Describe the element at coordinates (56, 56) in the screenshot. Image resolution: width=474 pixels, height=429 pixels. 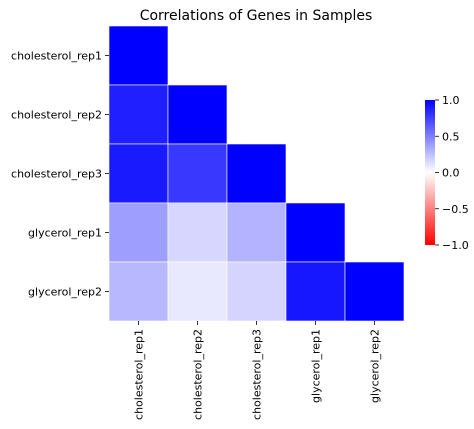
I see `row-label: cholesterol_rep1` at that location.